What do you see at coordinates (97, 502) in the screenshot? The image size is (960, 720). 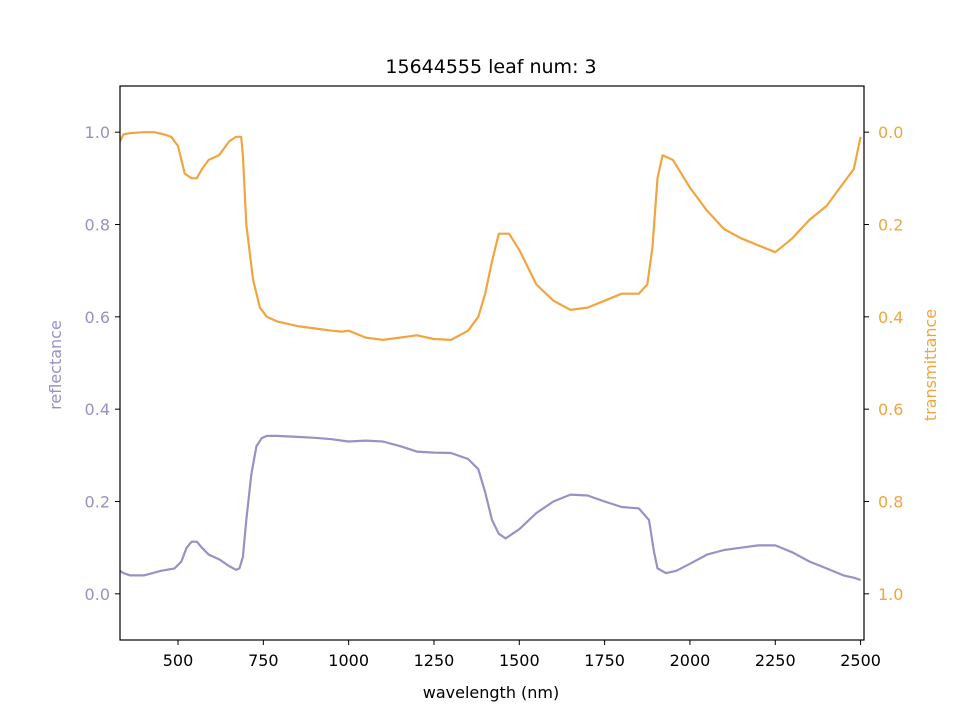 I see `left-tick-label: 0.2` at bounding box center [97, 502].